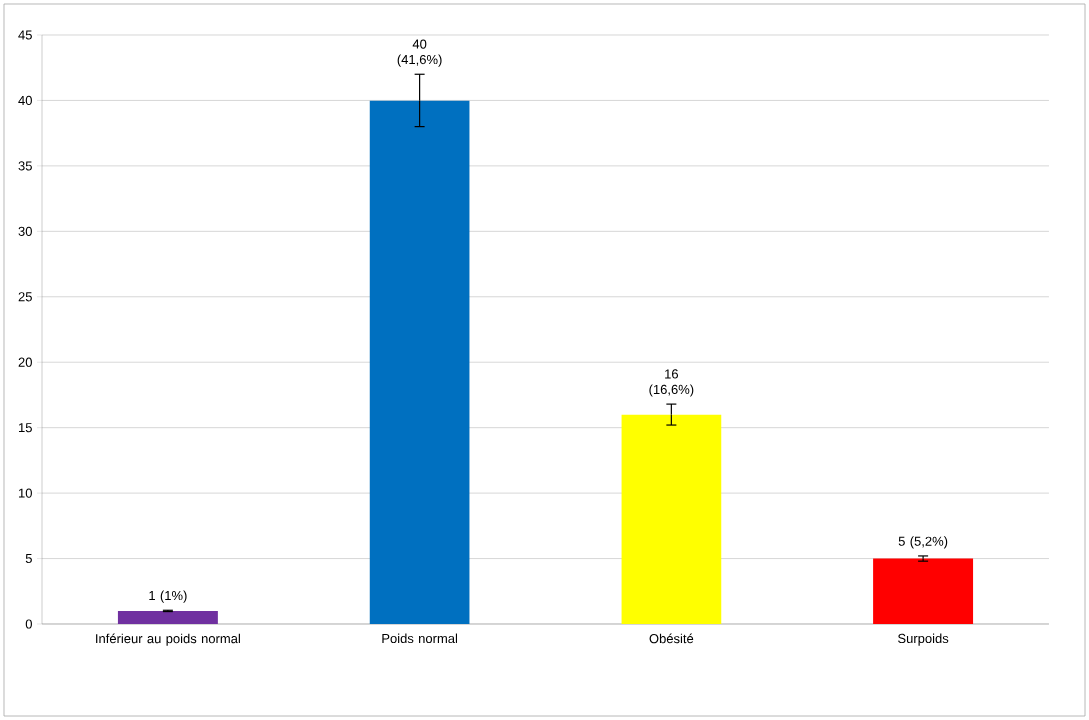 This screenshot has height=720, width=1089. I want to click on data-label: 16 (16,6%), so click(671, 383).